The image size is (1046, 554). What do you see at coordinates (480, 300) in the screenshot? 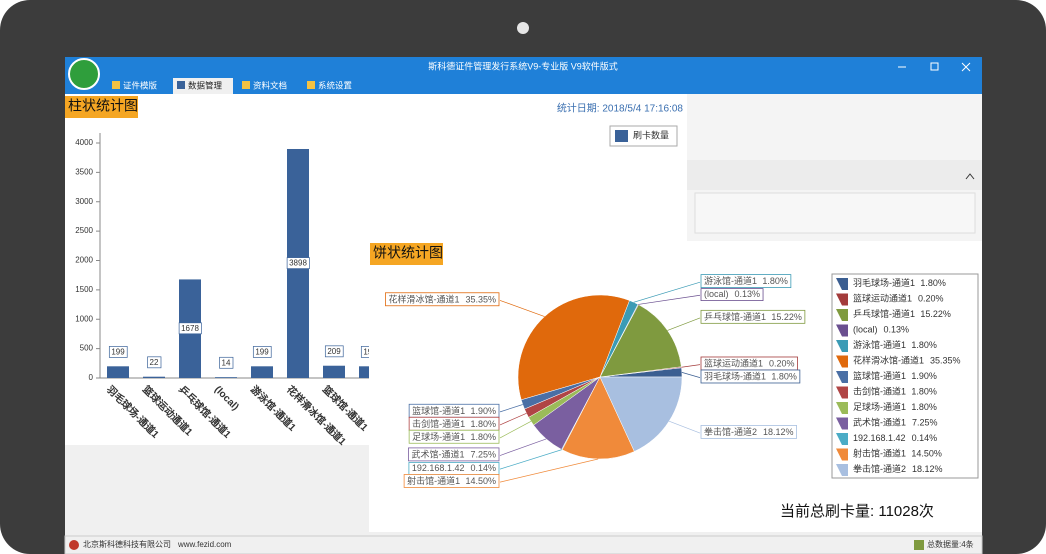
I see `slice-value-label: 35.35%` at bounding box center [480, 300].